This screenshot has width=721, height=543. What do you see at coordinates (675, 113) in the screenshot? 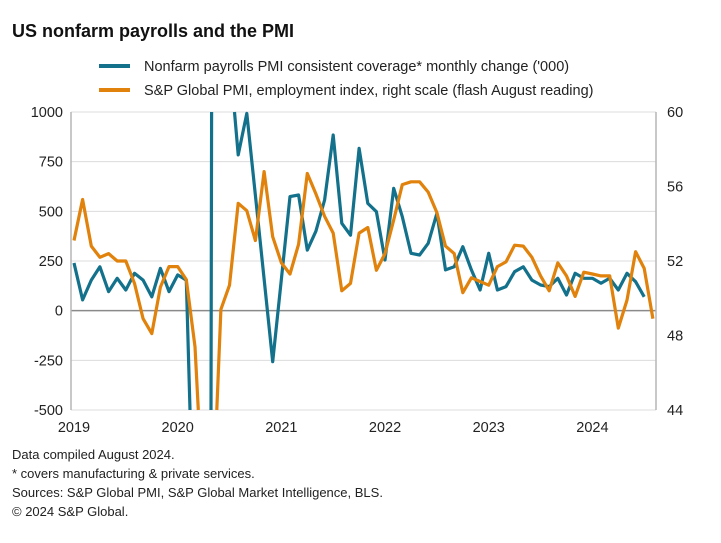
I see `right-axis-tick-label: 60` at bounding box center [675, 113].